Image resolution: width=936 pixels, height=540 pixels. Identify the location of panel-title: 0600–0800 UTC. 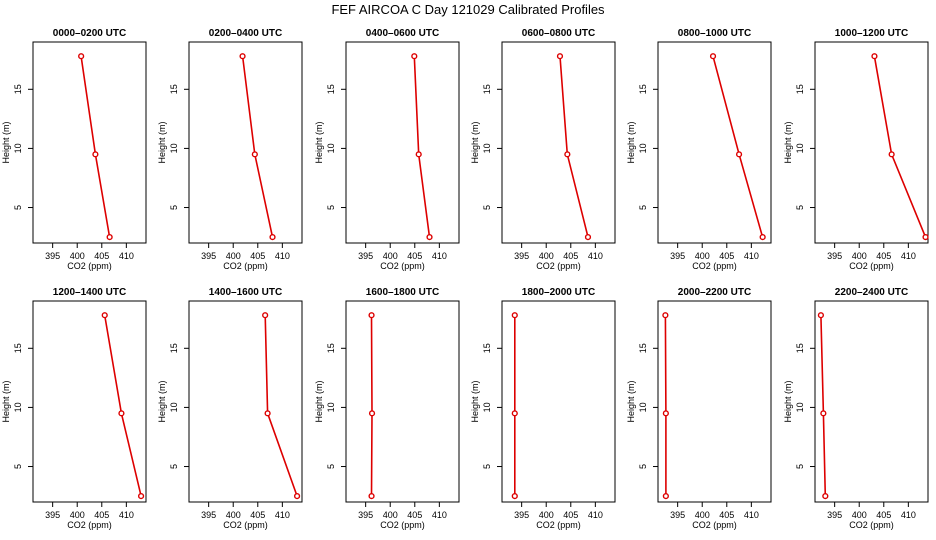
(558, 33).